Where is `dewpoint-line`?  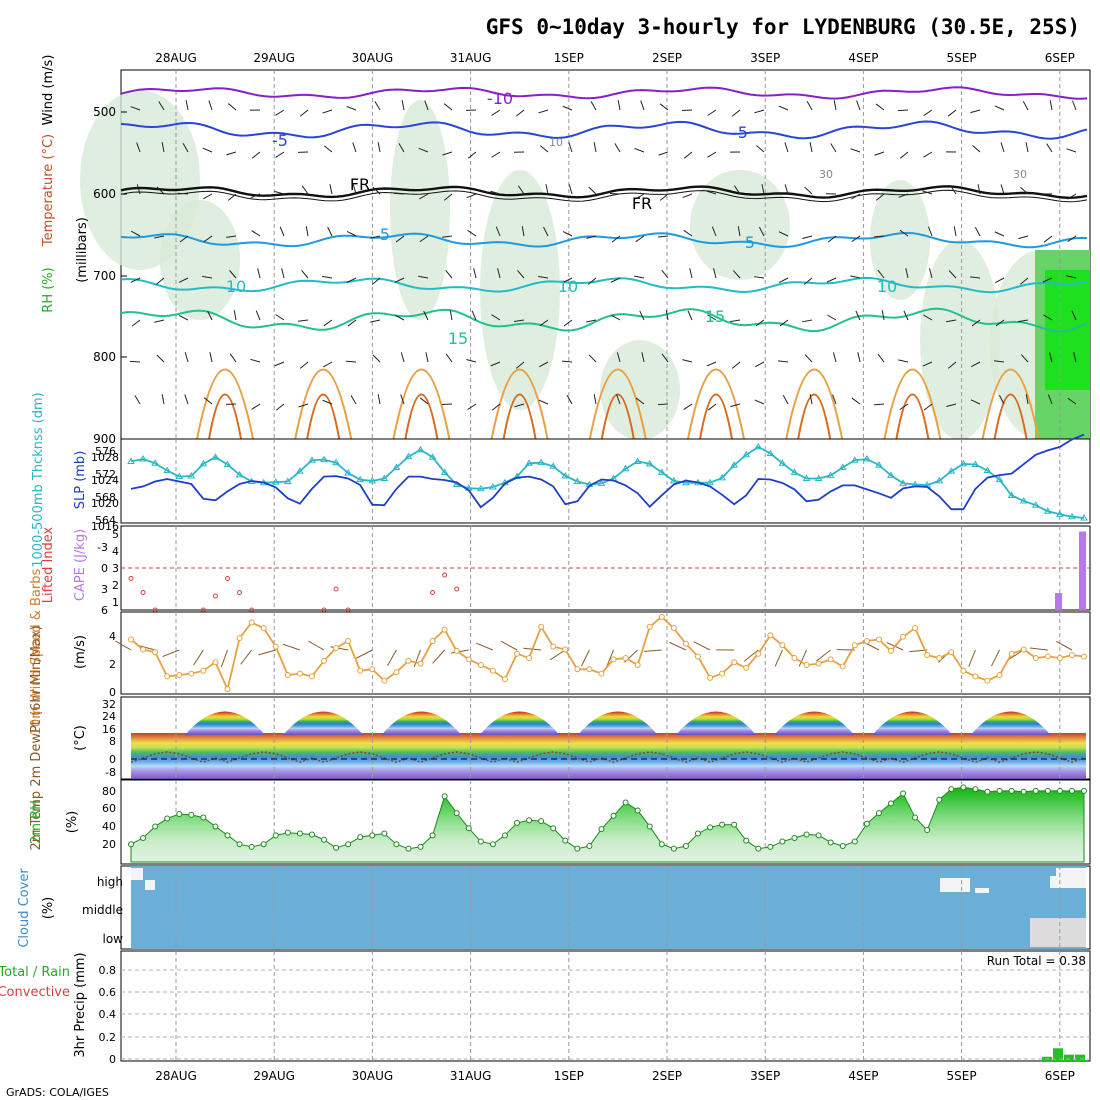
dewpoint-line is located at coordinates (607, 757).